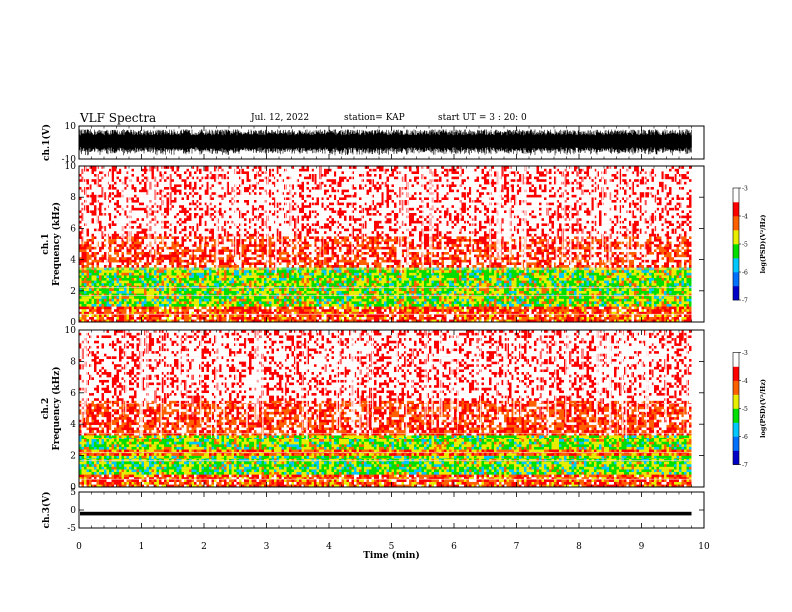 The image size is (792, 612). What do you see at coordinates (118, 118) in the screenshot?
I see `chart-title: VLF Spectra` at bounding box center [118, 118].